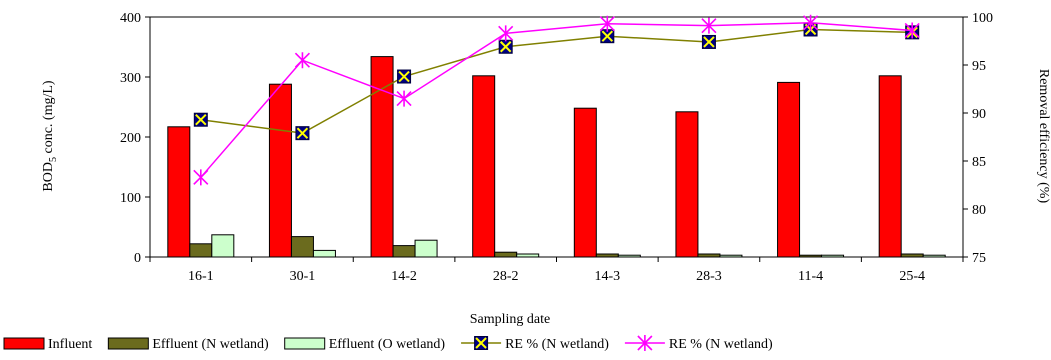 The width and height of the screenshot is (1051, 360). I want to click on x-tick-label: 25-4, so click(912, 276).